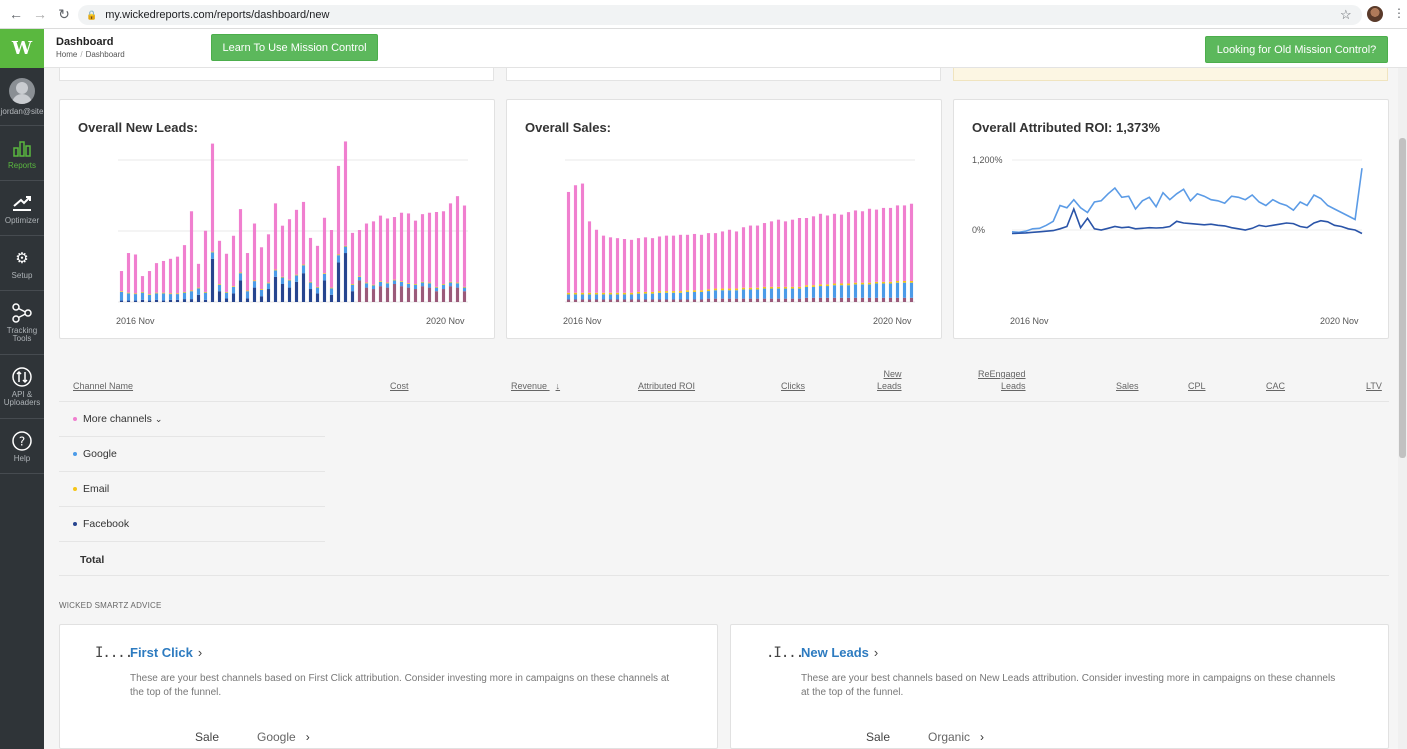 The width and height of the screenshot is (1407, 749). Describe the element at coordinates (166, 652) in the screenshot. I see `advice-title: First Click ›` at that location.